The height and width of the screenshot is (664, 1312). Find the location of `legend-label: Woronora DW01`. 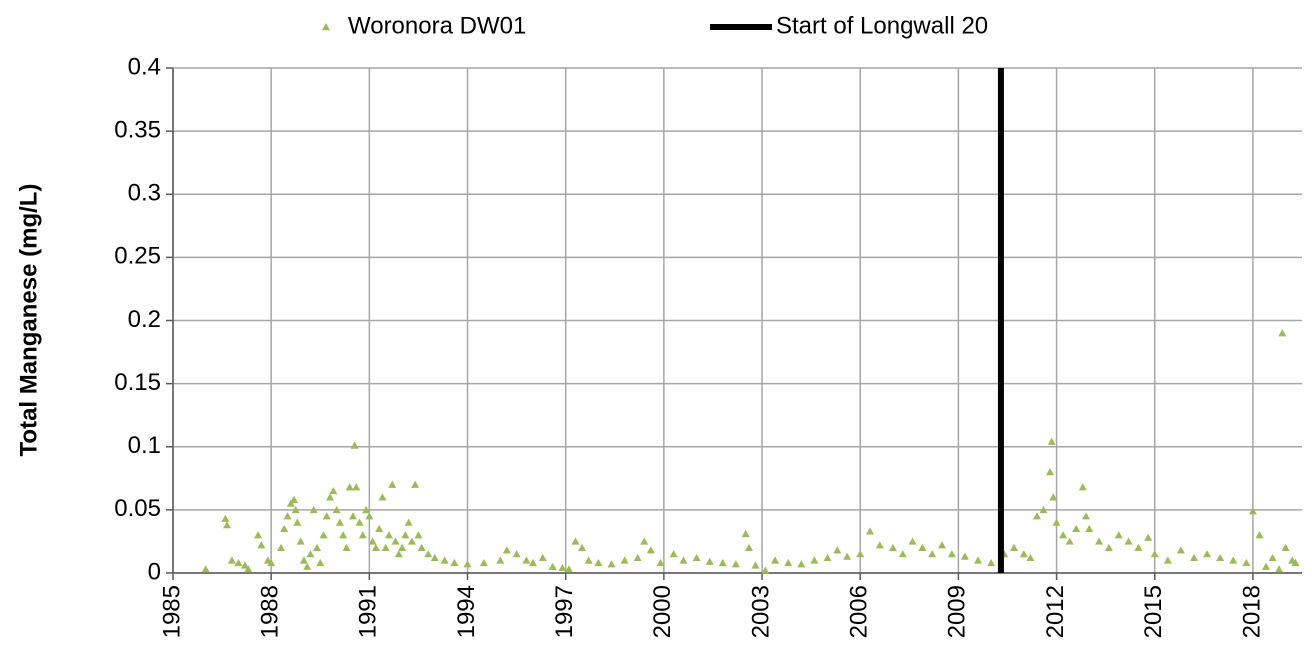

legend-label: Woronora DW01 is located at coordinates (437, 25).